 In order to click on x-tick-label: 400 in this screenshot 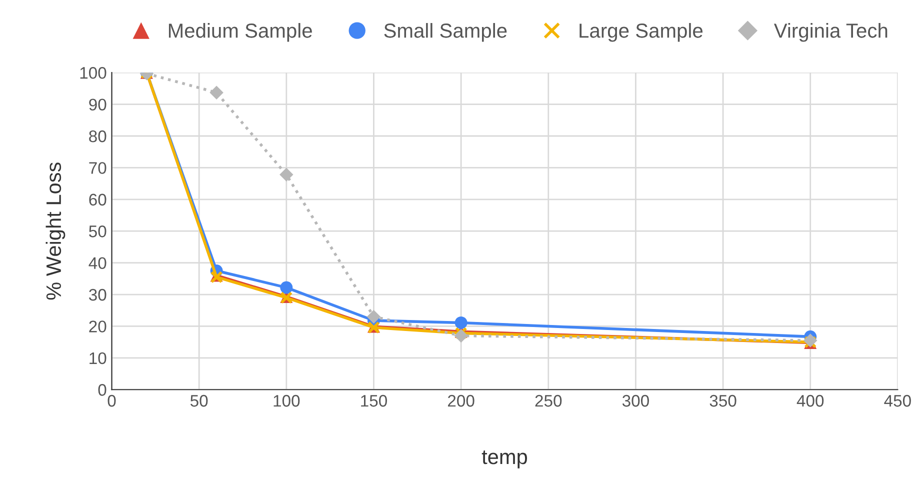, I will do `click(810, 400)`.